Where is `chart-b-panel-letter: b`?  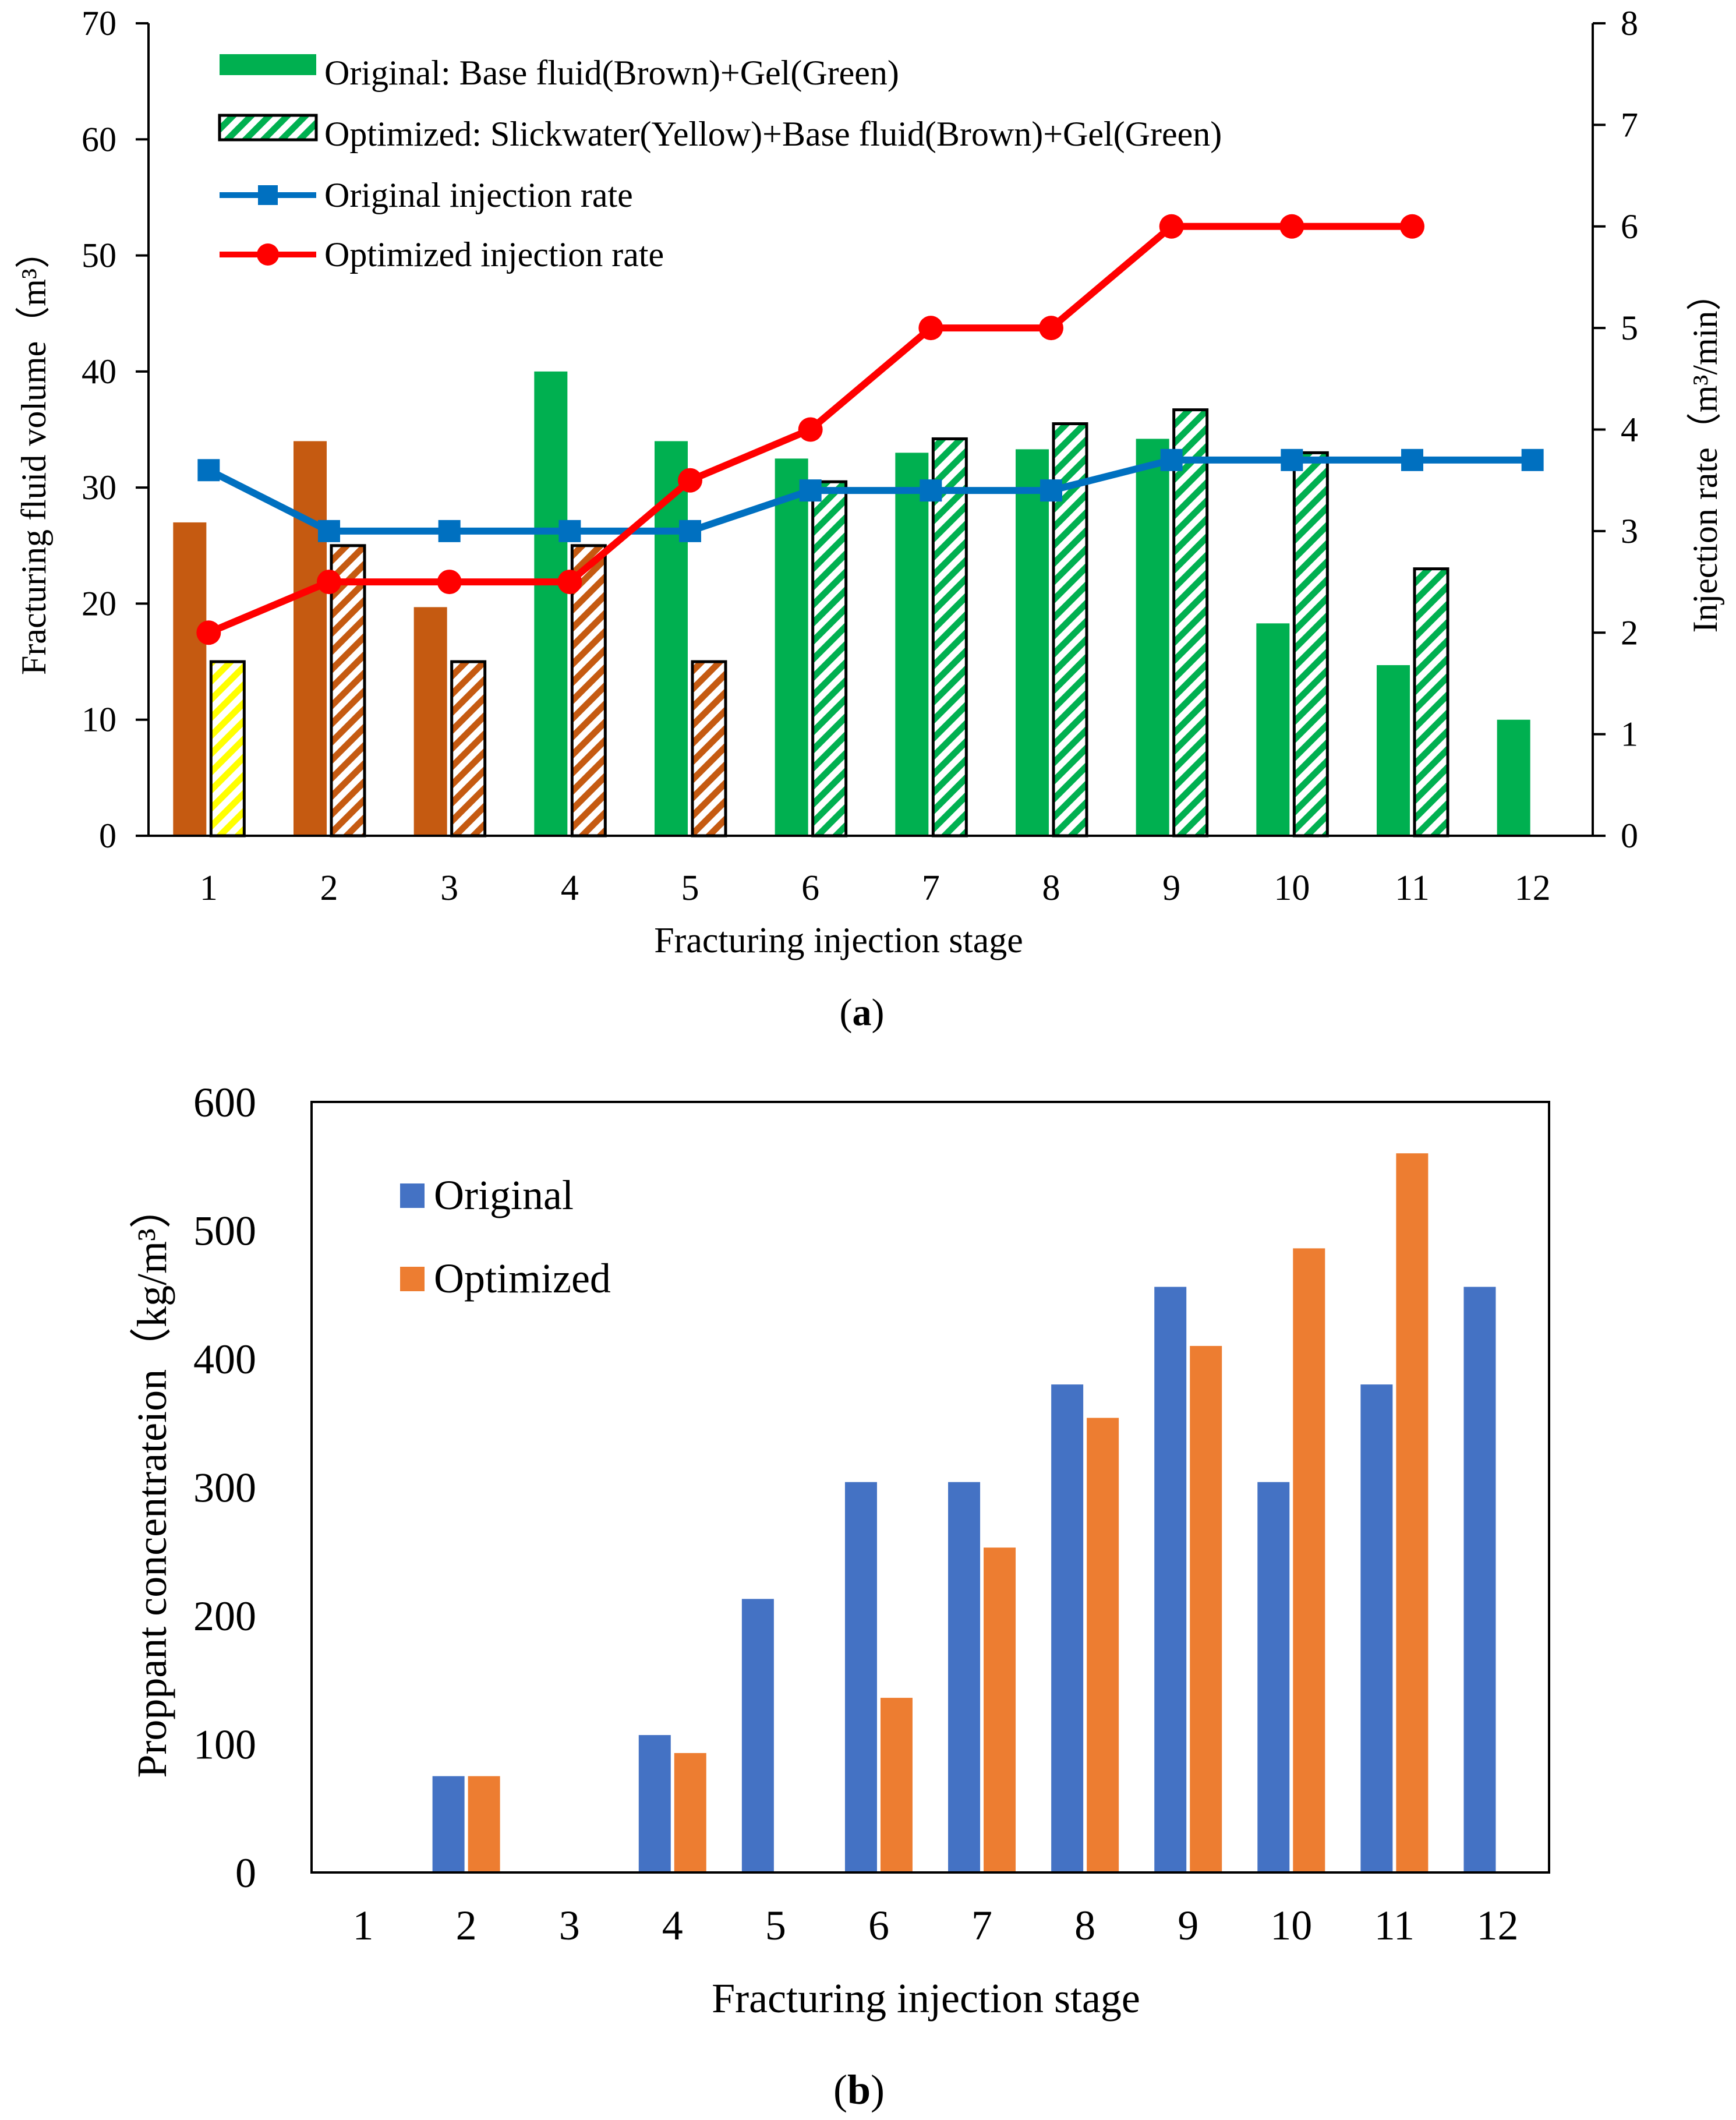
chart-b-panel-letter: b is located at coordinates (859, 2089).